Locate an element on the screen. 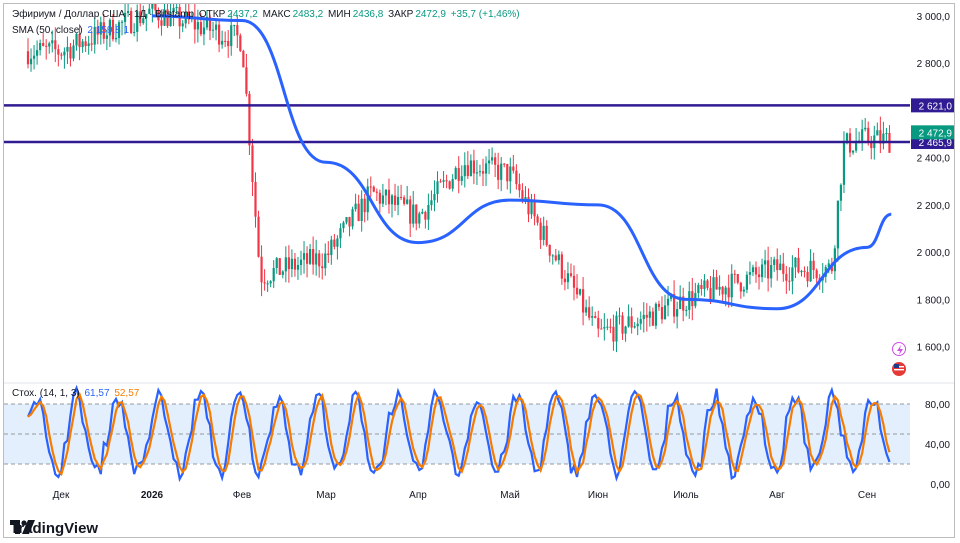 The width and height of the screenshot is (960, 543). time-tick-label: Май is located at coordinates (510, 495).